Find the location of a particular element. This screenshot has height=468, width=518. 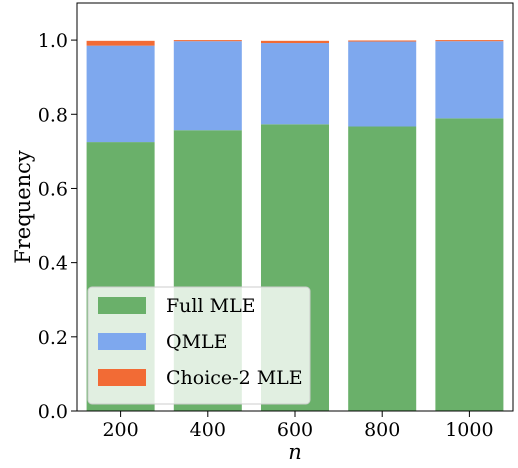

y-tick-label: 0.2 is located at coordinates (53, 338).